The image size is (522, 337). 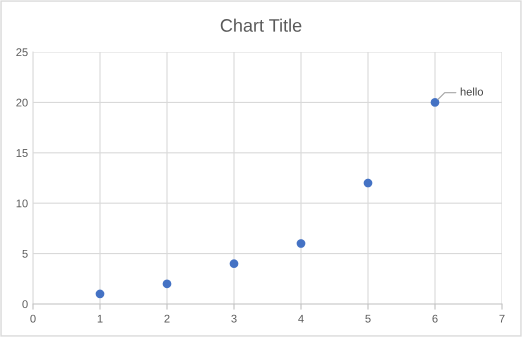 I want to click on x-tick-label: 0, so click(x=33, y=318).